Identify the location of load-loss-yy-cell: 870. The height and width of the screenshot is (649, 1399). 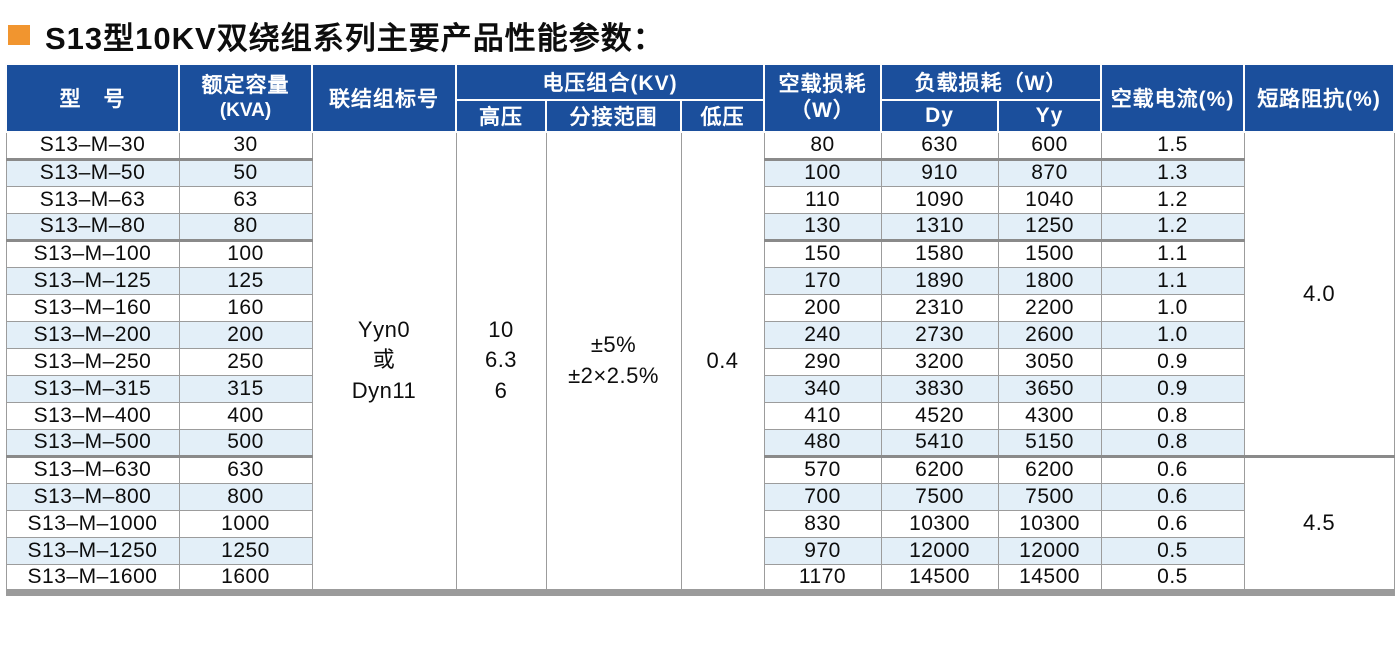
(1049, 172).